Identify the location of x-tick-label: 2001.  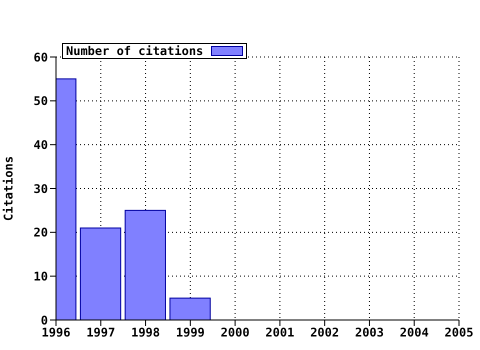
(279, 333).